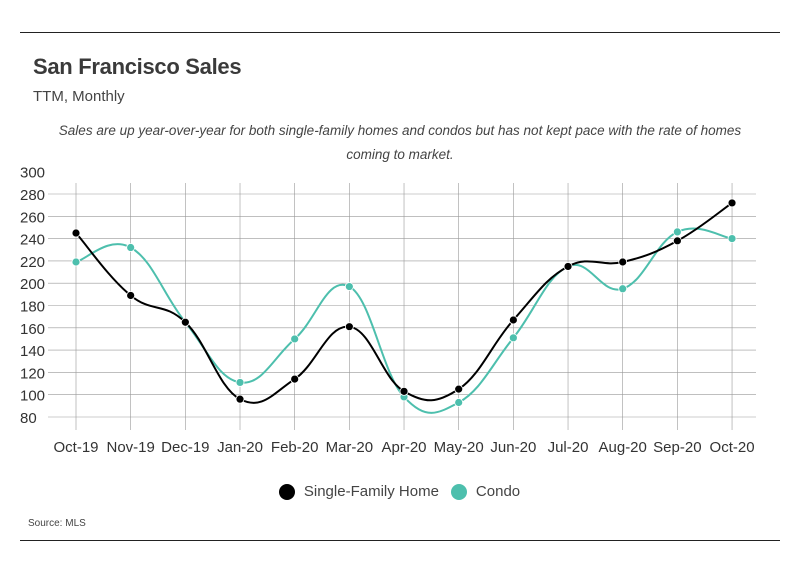 The image size is (799, 575). Describe the element at coordinates (371, 491) in the screenshot. I see `legend-label-single-family: Single-Family Home` at that location.